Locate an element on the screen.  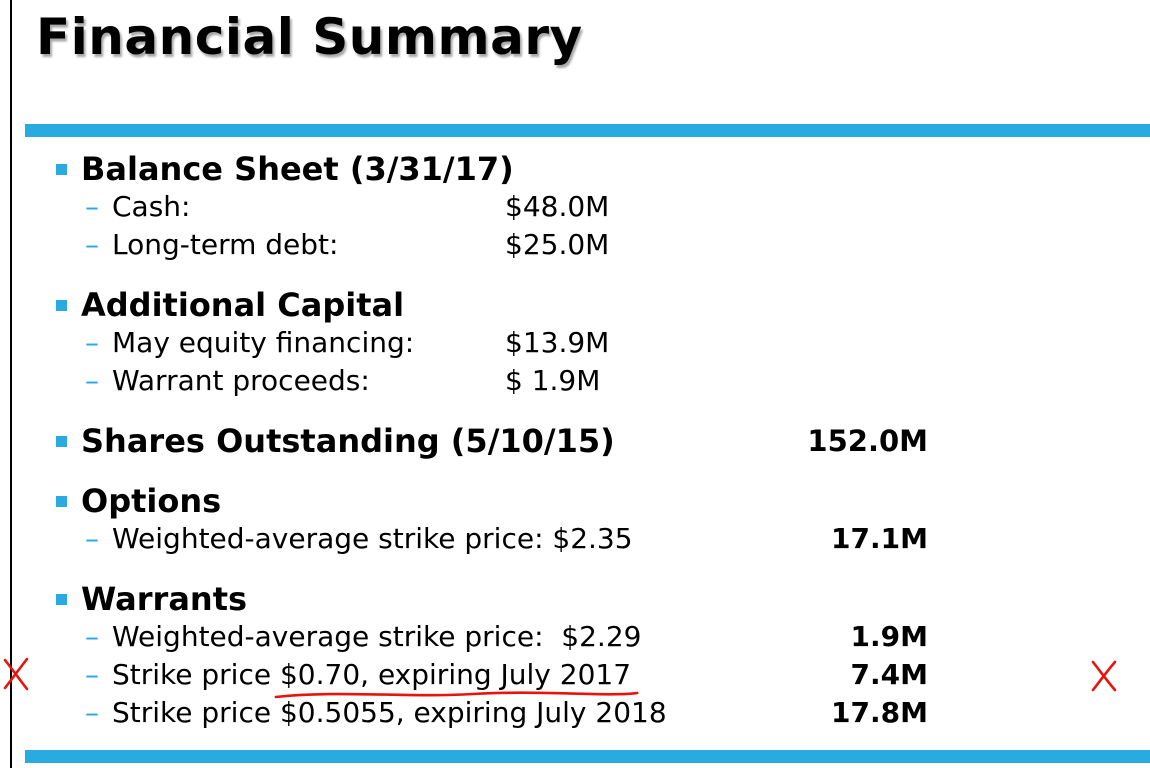
left-border-line is located at coordinates (11, 384).